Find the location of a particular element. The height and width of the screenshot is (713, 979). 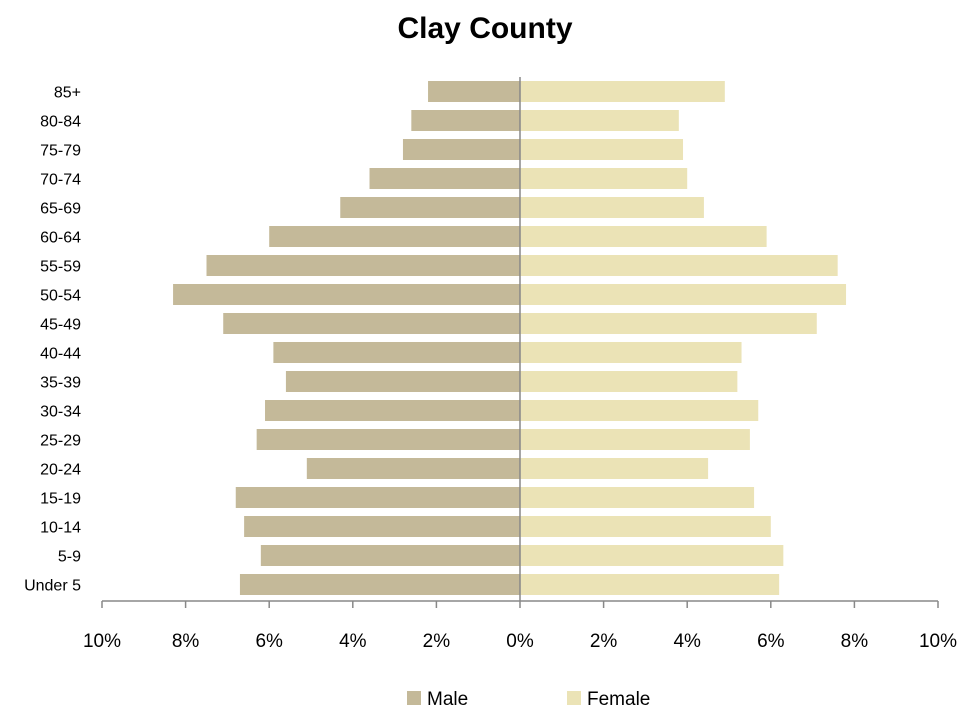

category-label-5: 60-64 is located at coordinates (60, 238).